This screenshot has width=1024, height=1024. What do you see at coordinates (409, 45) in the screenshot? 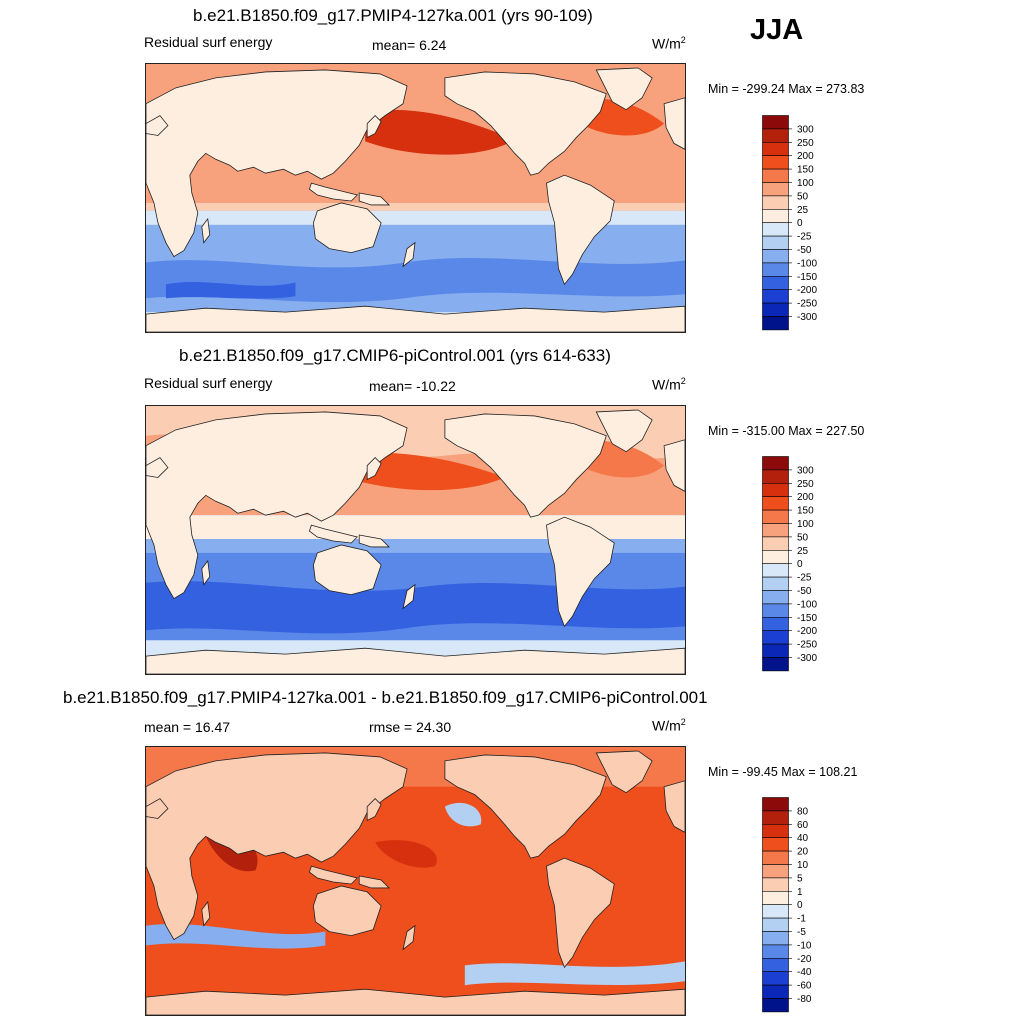
I see `panel-mean-label: mean= 6.24` at bounding box center [409, 45].